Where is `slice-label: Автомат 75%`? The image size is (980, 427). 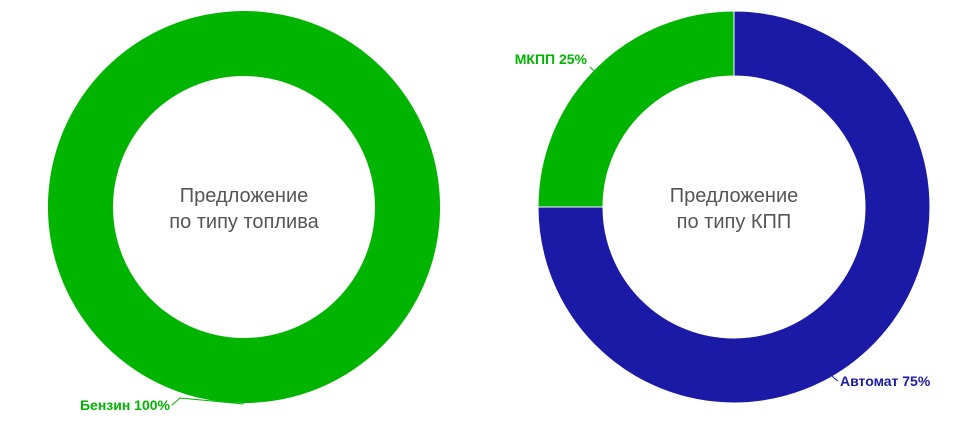
slice-label: Автомат 75% is located at coordinates (885, 381).